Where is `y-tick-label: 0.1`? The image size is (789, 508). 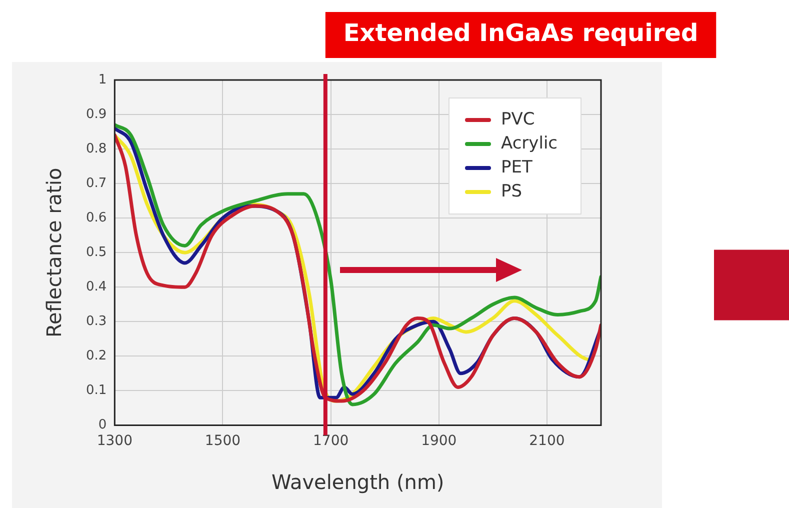
y-tick-label: 0.1 is located at coordinates (96, 390).